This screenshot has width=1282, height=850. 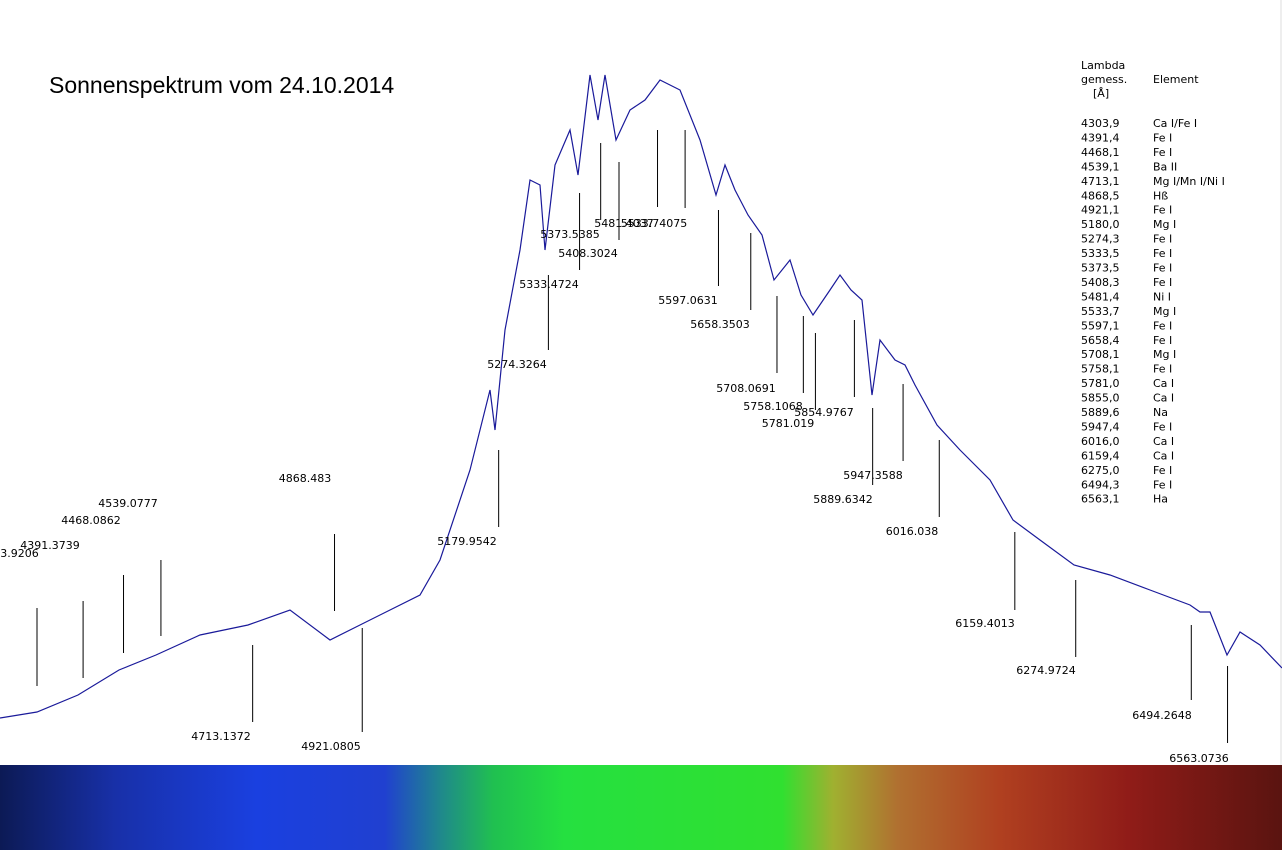 What do you see at coordinates (221, 736) in the screenshot?
I see `marker-label: 4713.1372` at bounding box center [221, 736].